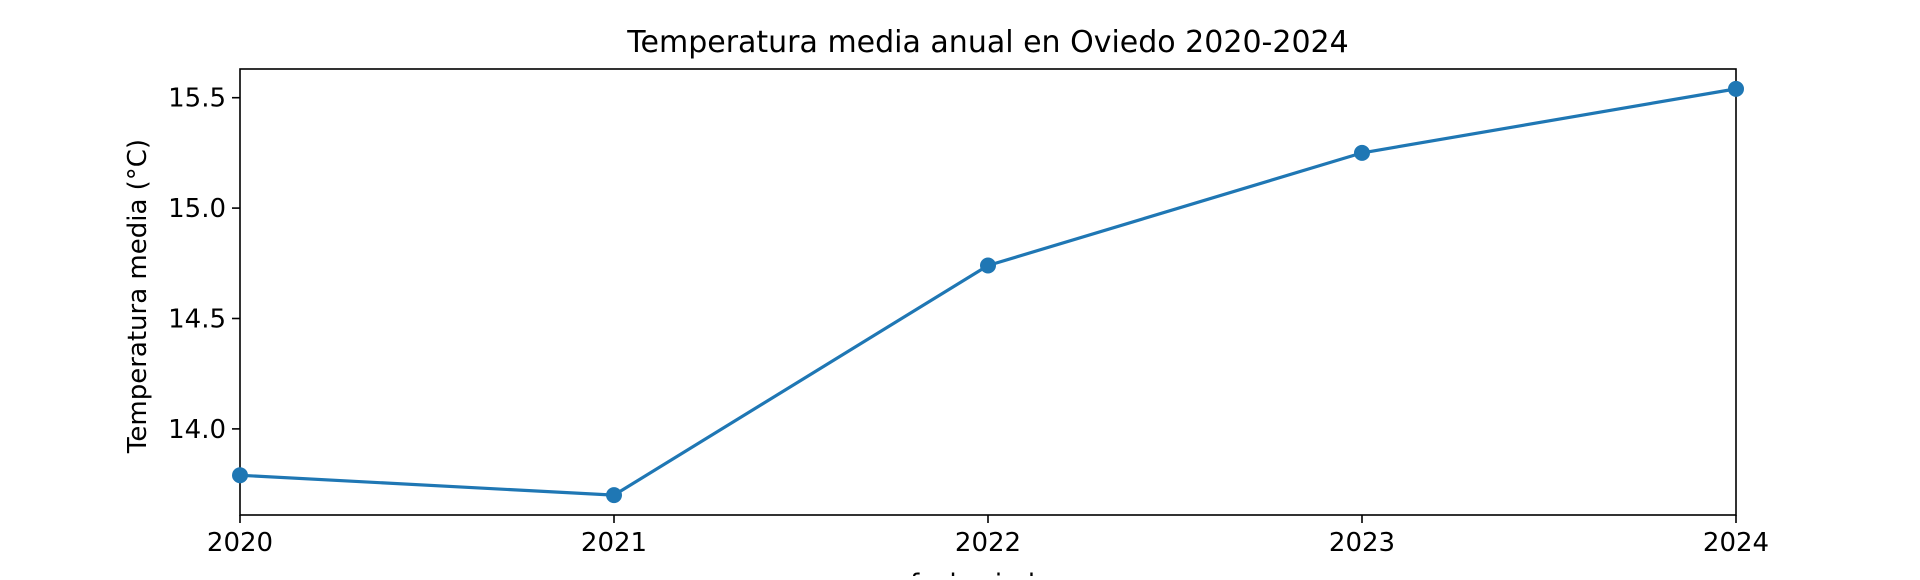  Describe the element at coordinates (614, 543) in the screenshot. I see `x-tick-label: 2021` at that location.